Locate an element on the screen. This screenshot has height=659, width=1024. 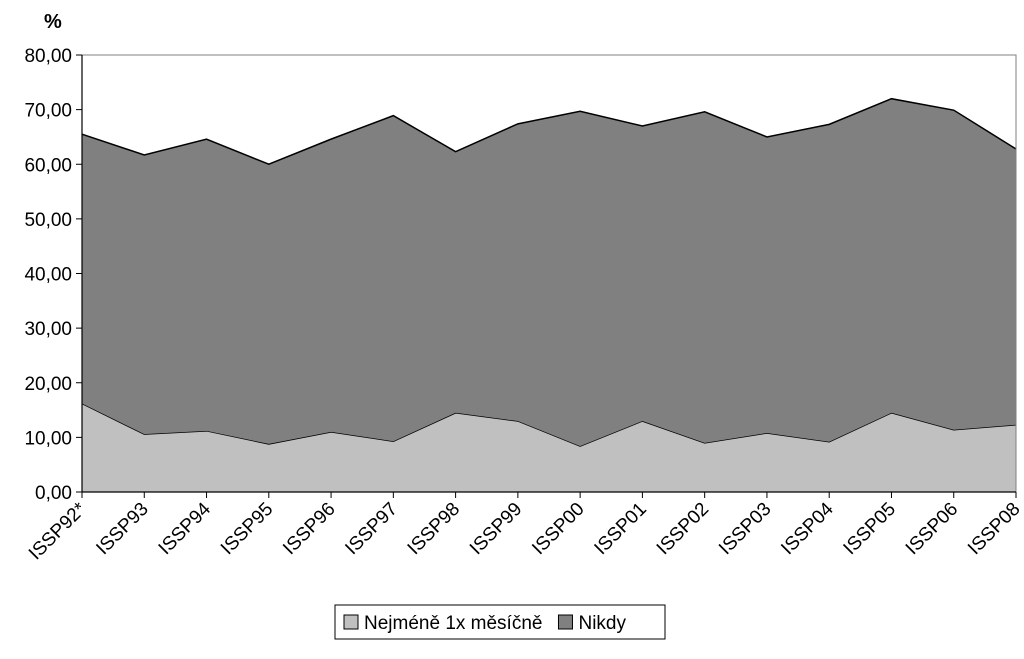
x-tick-label: ISSP06 is located at coordinates (932, 529).